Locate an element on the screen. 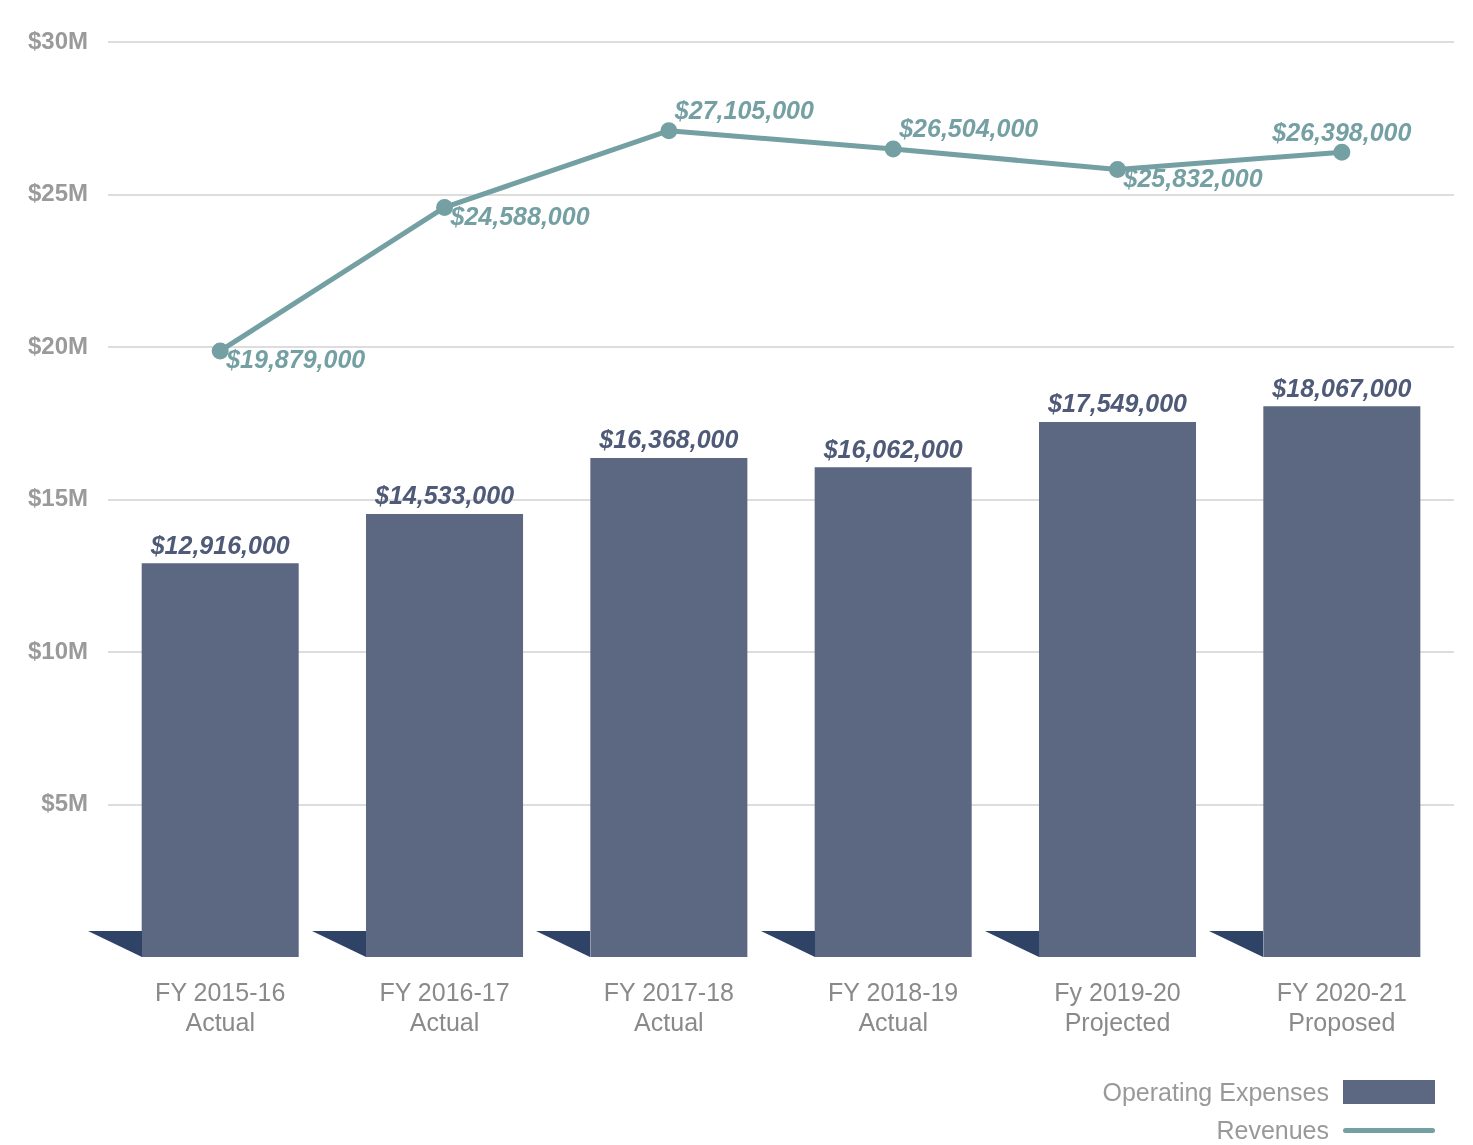 The height and width of the screenshot is (1145, 1473). x-tick-label: FY 2016-17 Actual is located at coordinates (444, 1006).